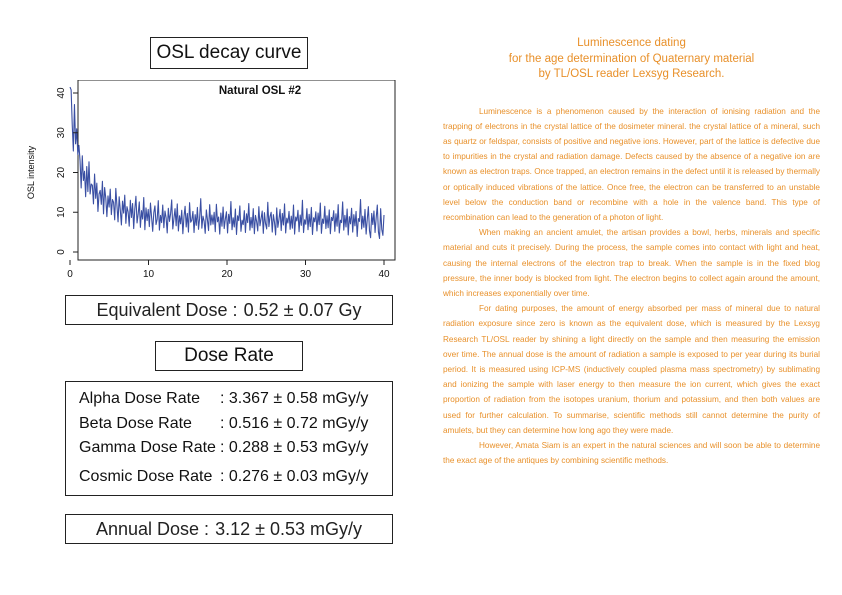 This screenshot has height=595, width=842. Describe the element at coordinates (227, 274) in the screenshot. I see `x-tick-label: 20` at that location.